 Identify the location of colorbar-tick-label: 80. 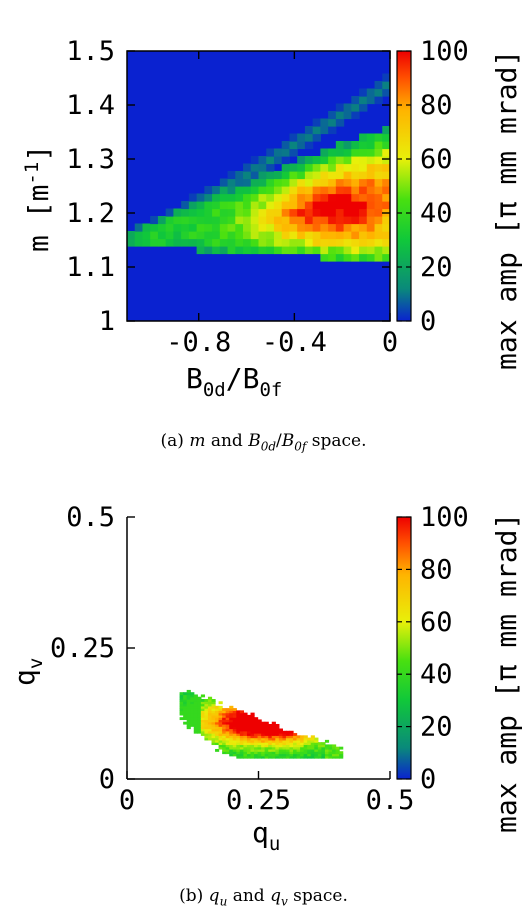
(436, 569).